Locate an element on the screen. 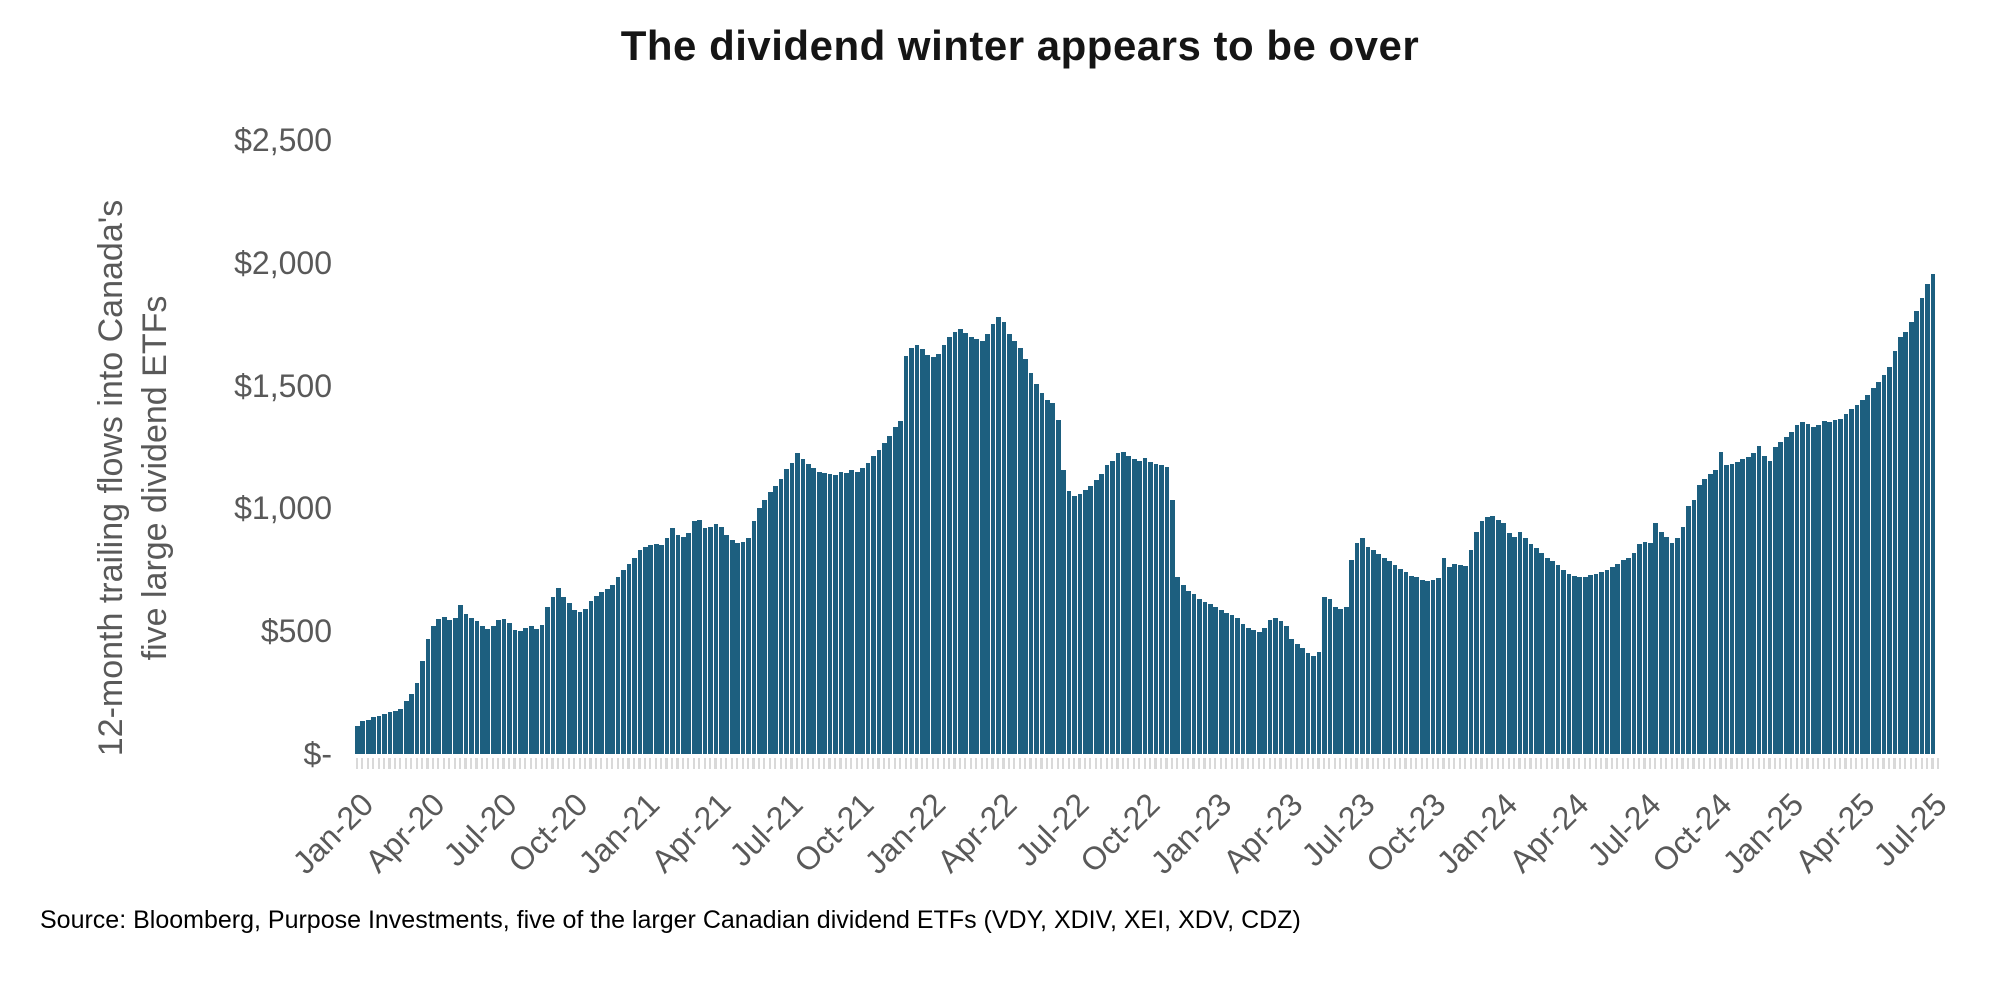  chart-title: The dividend winter appears to be over is located at coordinates (1020, 45).